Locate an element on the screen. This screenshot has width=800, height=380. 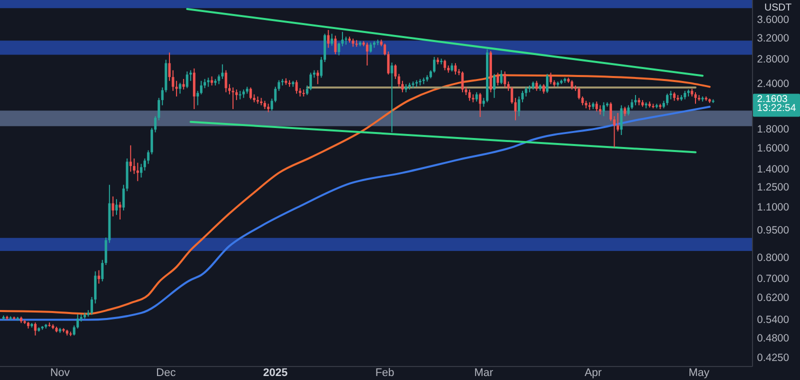
y-tick-label: 1.8000 is located at coordinates (773, 130).